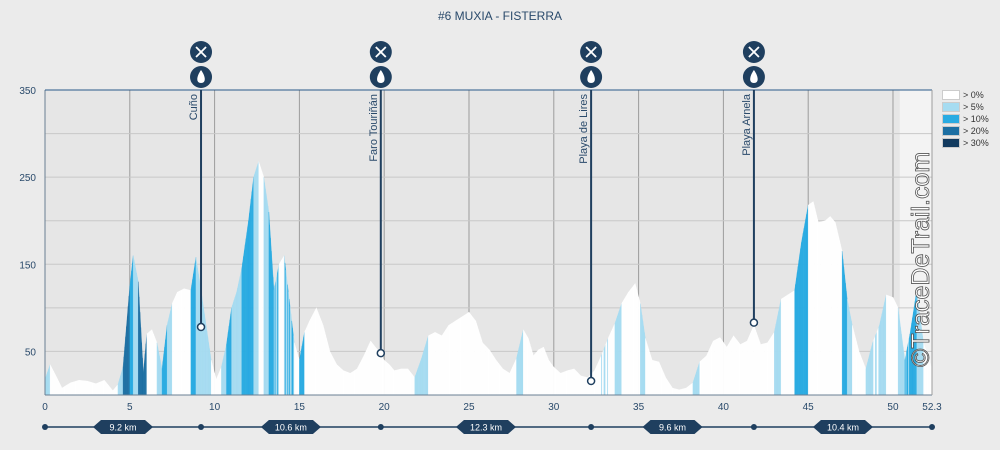 Image resolution: width=1000 pixels, height=450 pixels. Describe the element at coordinates (45, 407) in the screenshot. I see `x-tick-label: 0` at that location.